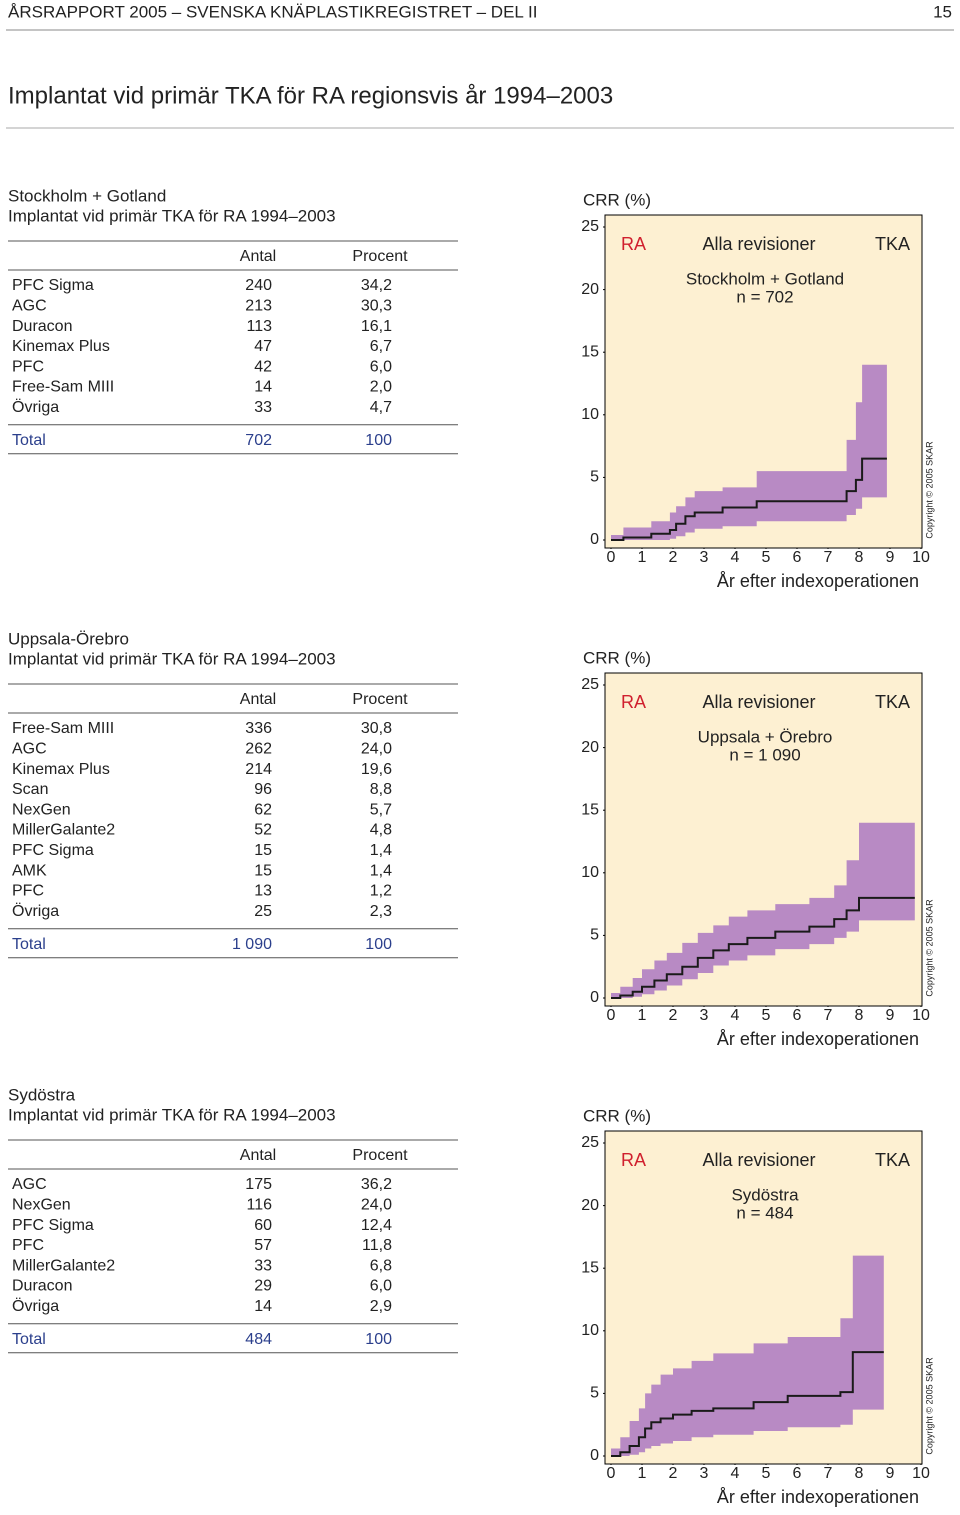  I want to click on x-tick-label: 4, so click(735, 1473).